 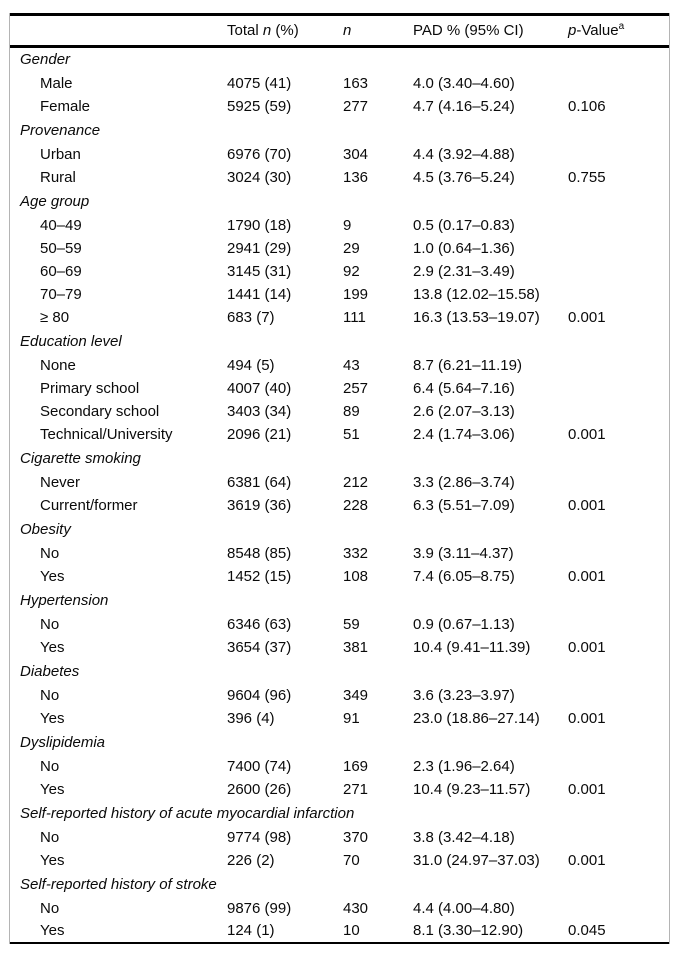 What do you see at coordinates (339, 789) in the screenshot?
I see `table-row: Yes 2600 (26) 271 10.4 (9.23–11.57) 0.001` at bounding box center [339, 789].